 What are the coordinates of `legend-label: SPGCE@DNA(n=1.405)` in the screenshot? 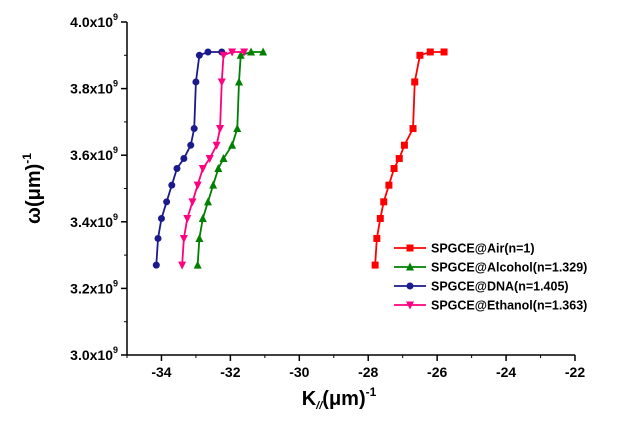 It's located at (500, 287).